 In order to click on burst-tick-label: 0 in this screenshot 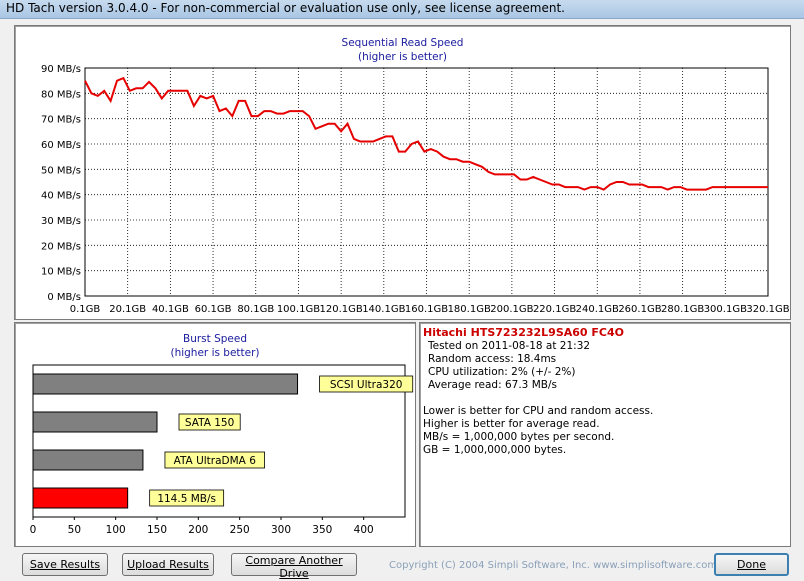, I will do `click(33, 530)`.